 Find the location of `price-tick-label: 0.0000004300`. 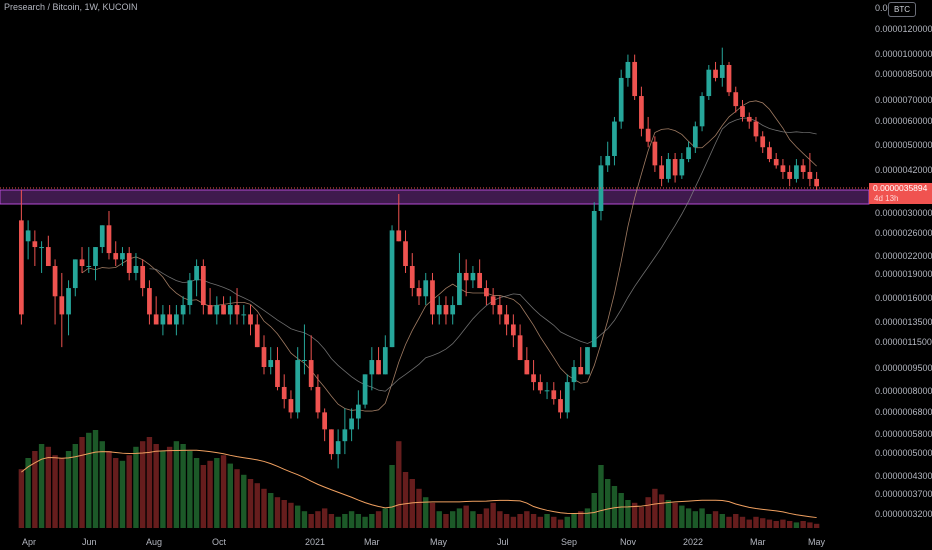

price-tick-label: 0.0000004300 is located at coordinates (903, 476).